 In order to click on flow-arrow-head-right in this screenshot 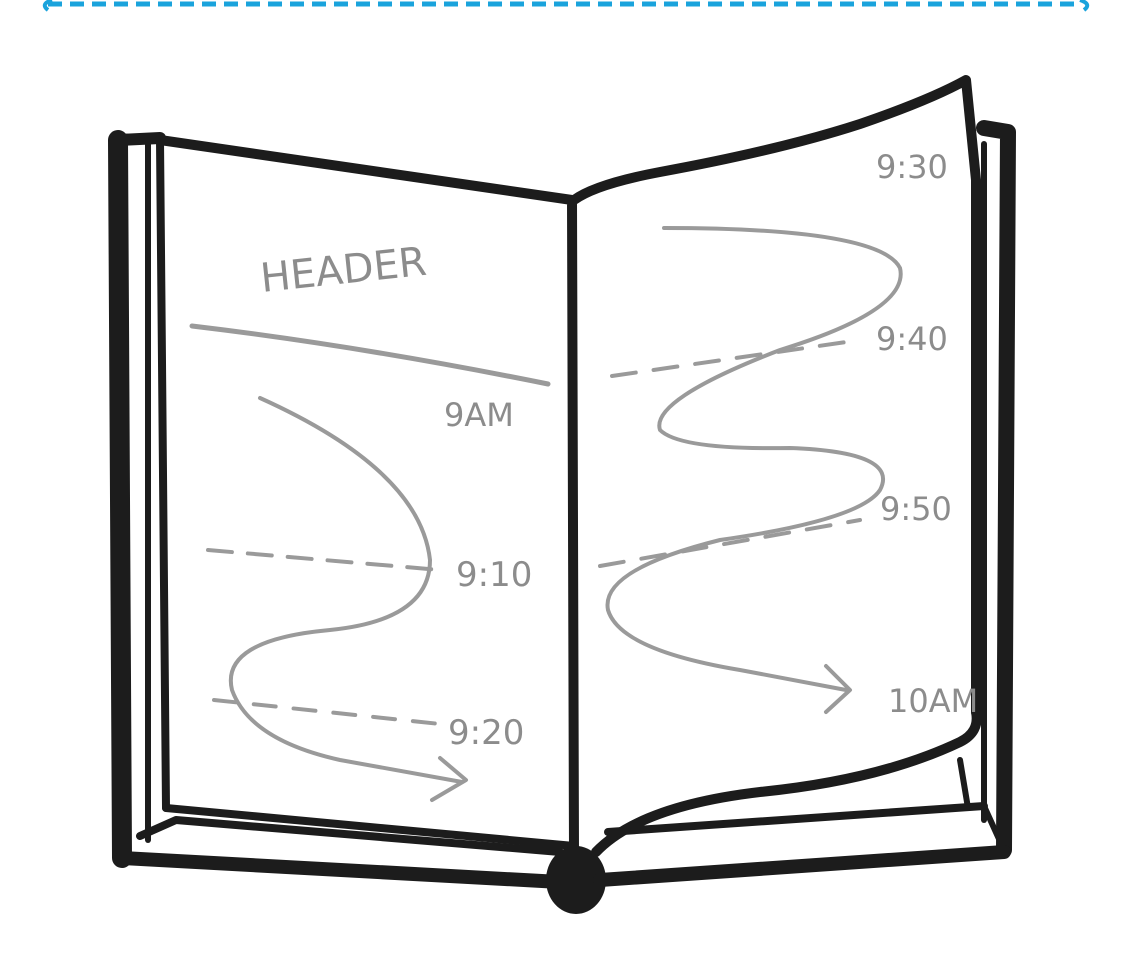, I will do `click(838, 689)`.